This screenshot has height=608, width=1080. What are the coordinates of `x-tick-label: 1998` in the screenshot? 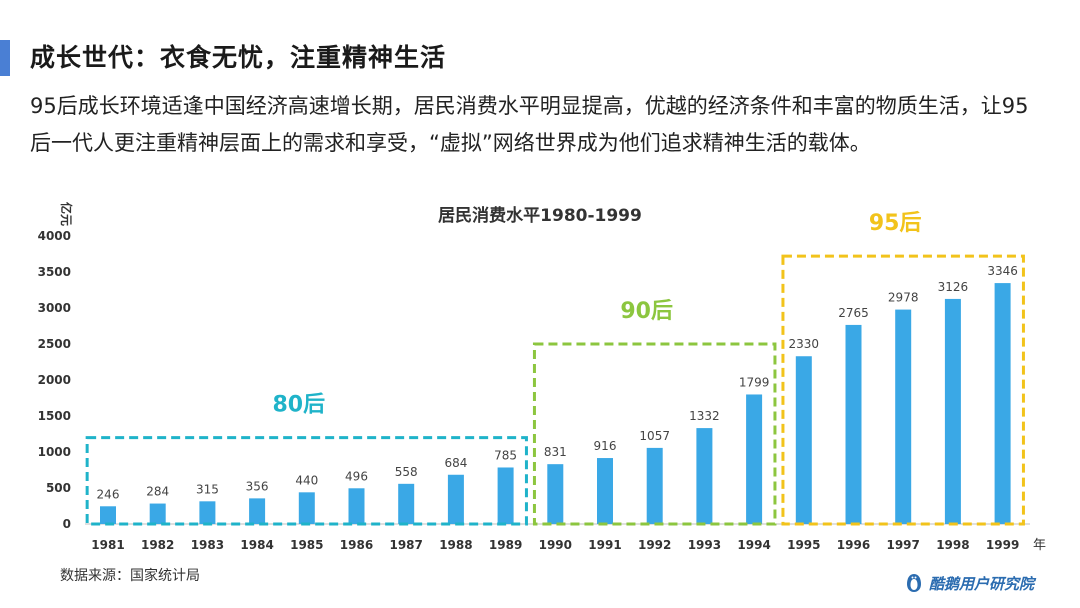 It's located at (952, 545).